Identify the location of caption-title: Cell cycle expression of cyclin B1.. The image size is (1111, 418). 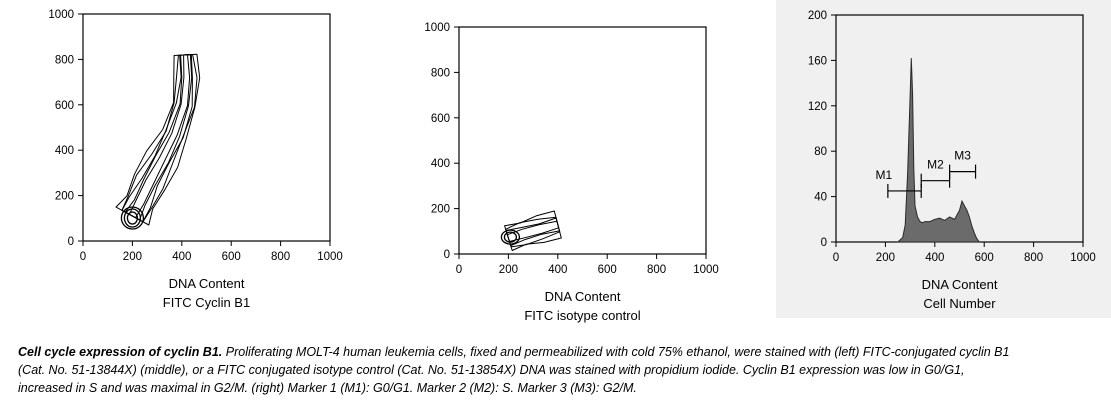
(120, 352).